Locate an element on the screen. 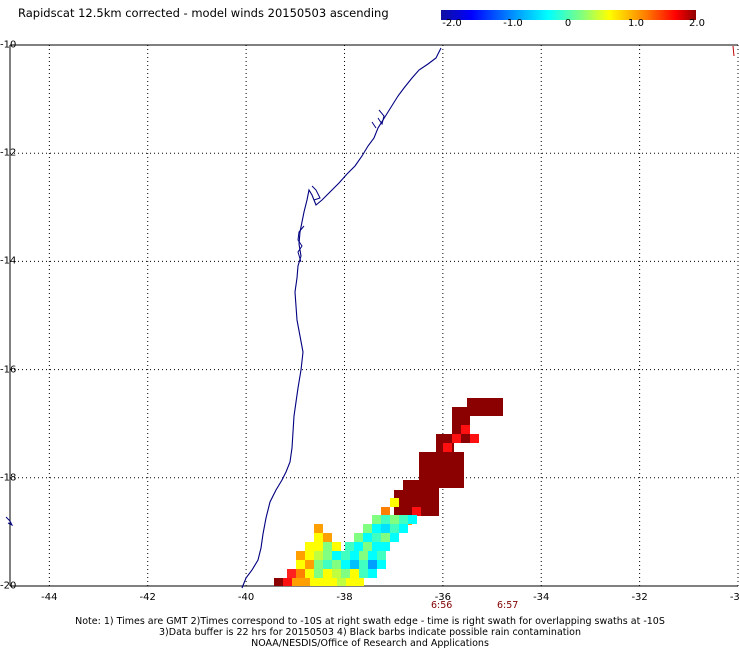  lon-tick-label: -32 is located at coordinates (639, 597).